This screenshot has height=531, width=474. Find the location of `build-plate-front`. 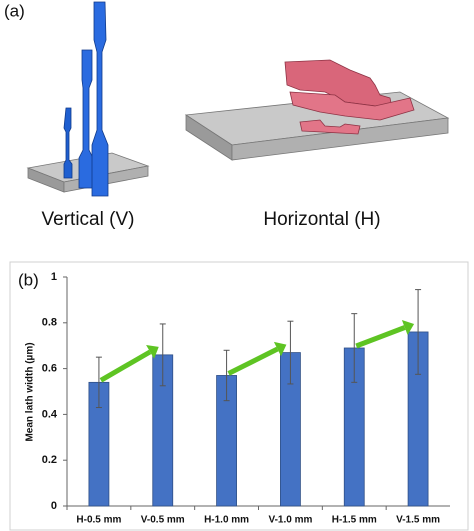

build-plate-front is located at coordinates (340, 139).